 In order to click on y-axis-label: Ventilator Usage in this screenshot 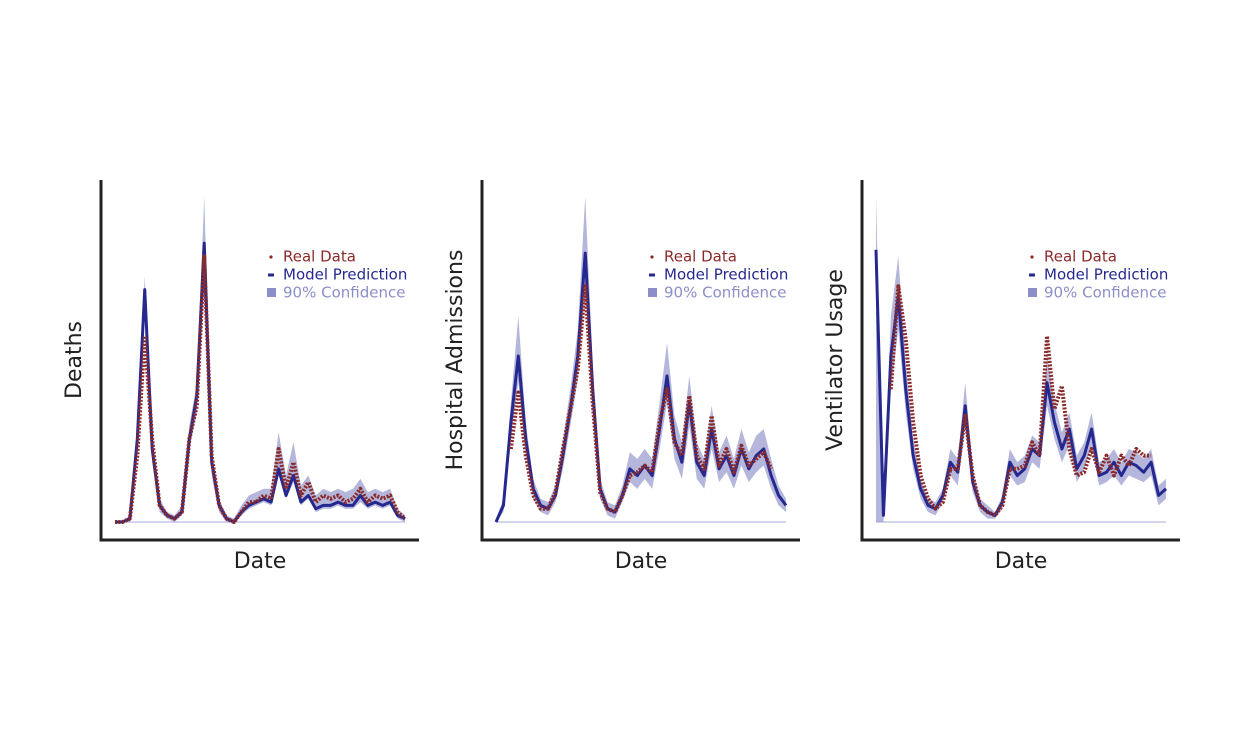, I will do `click(835, 360)`.